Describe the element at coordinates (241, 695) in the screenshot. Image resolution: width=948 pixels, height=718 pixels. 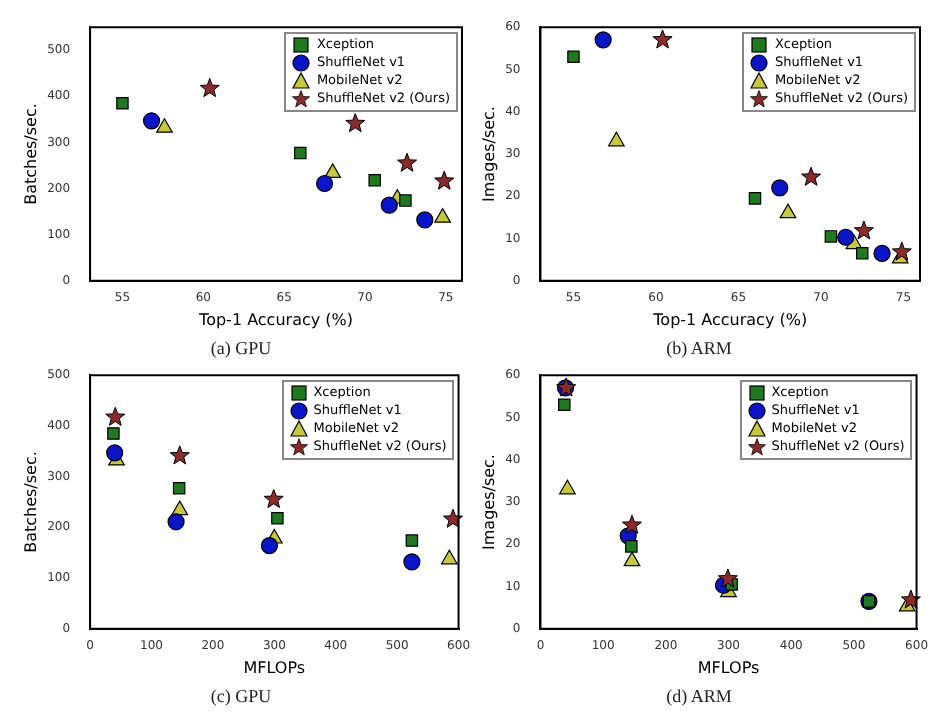
I see `text: (c) GPU` at that location.